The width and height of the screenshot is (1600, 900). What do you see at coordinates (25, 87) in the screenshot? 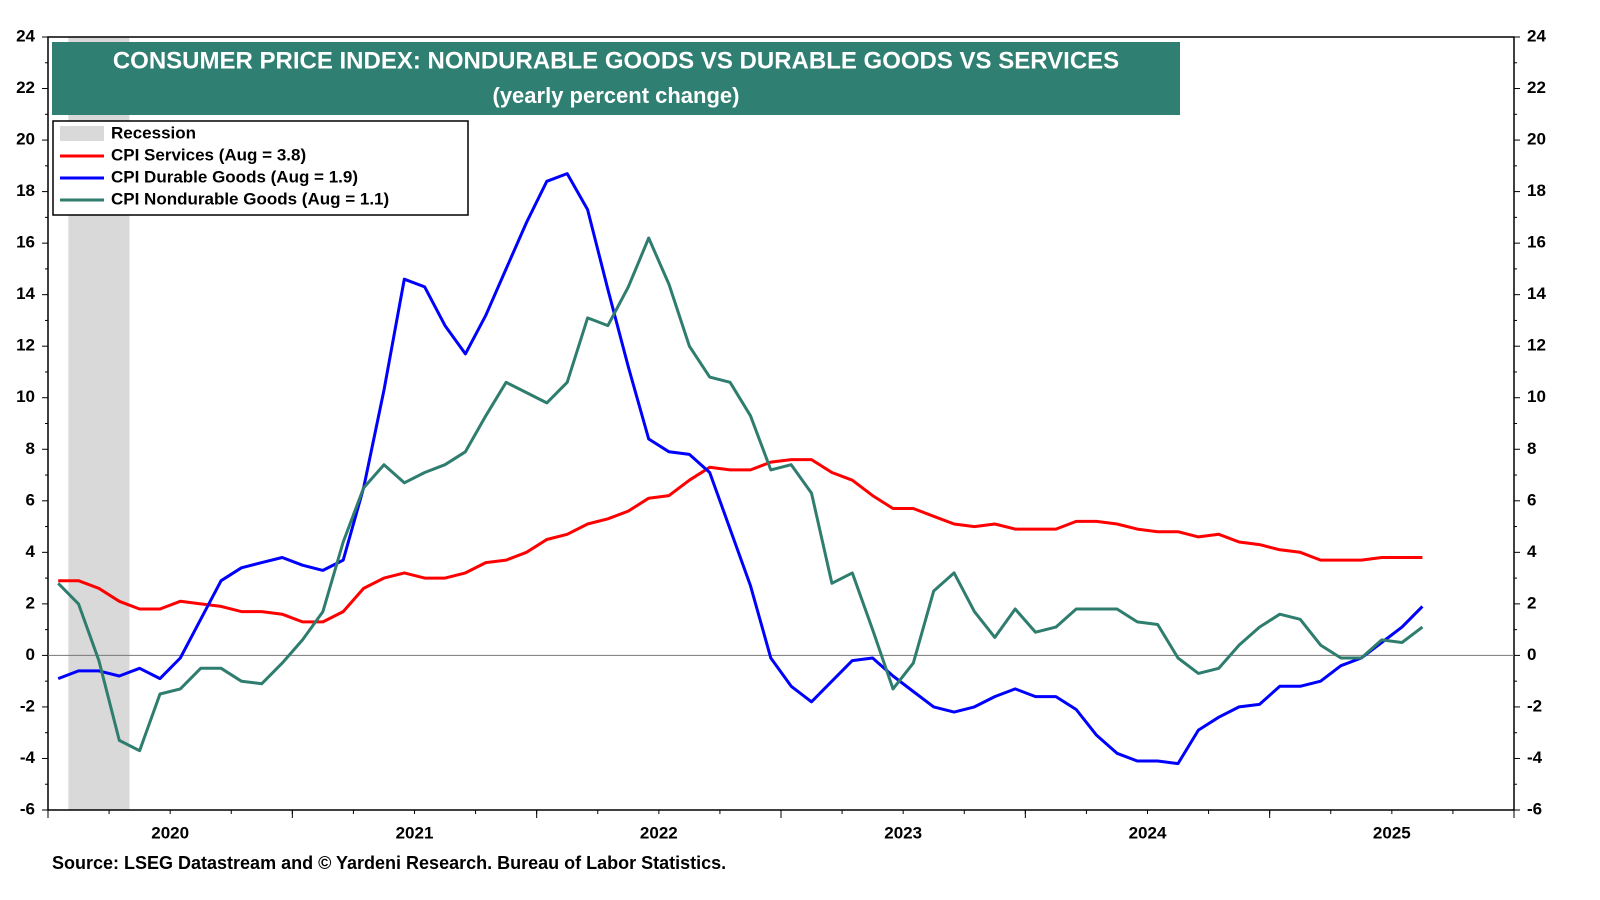
I see `y-tick-label: 22` at bounding box center [25, 87].